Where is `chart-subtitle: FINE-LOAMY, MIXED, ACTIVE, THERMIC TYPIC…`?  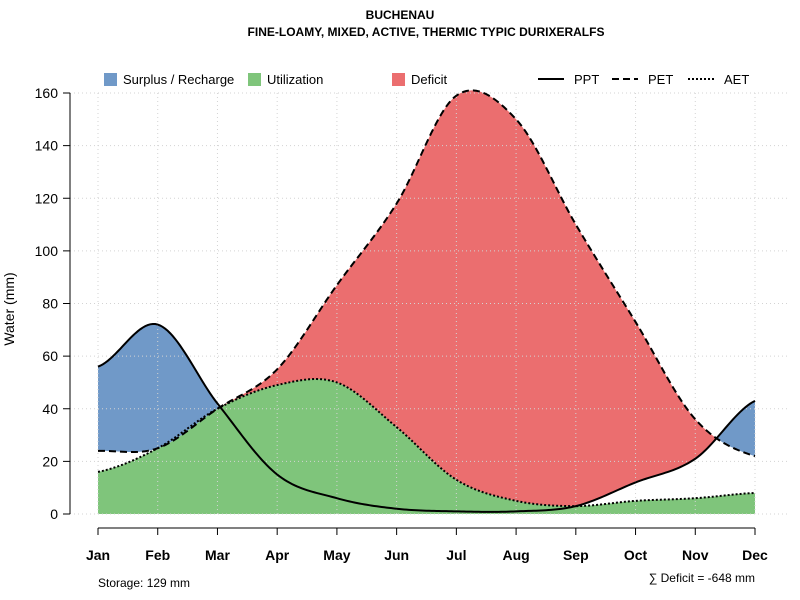 chart-subtitle: FINE-LOAMY, MIXED, ACTIVE, THERMIC TYPIC… is located at coordinates (426, 32).